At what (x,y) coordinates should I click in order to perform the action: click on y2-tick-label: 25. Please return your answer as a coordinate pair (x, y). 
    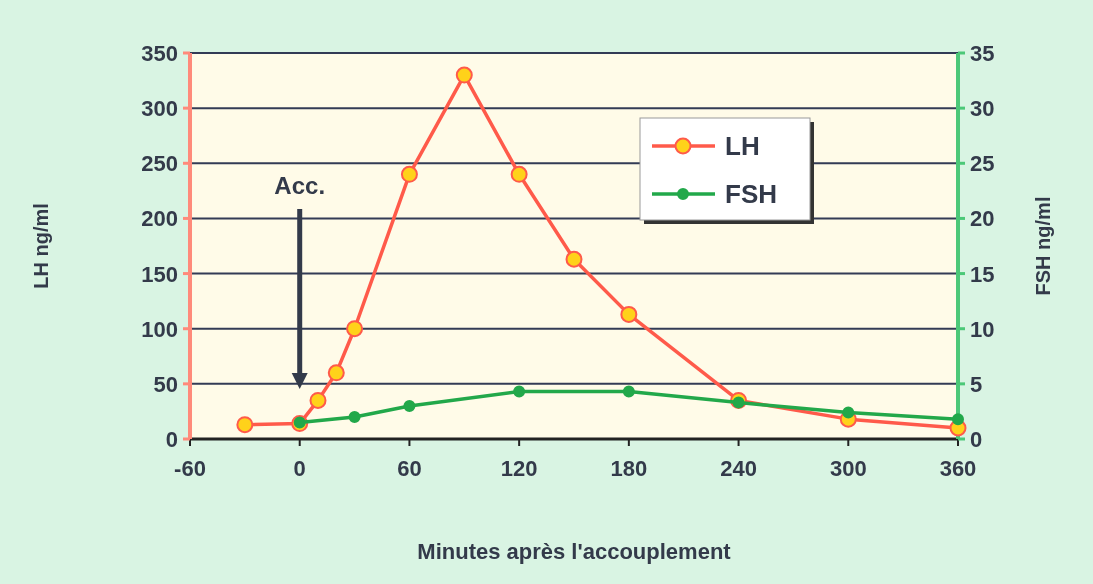
    Looking at the image, I should click on (982, 164).